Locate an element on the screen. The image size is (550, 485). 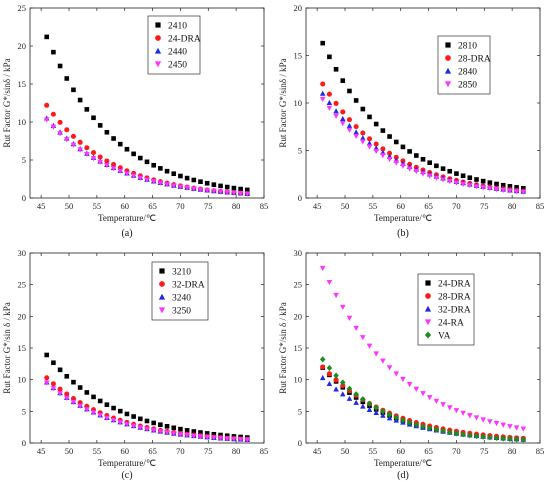
legend: 2810 28-DRA 2840 2850 is located at coordinates (464, 65).